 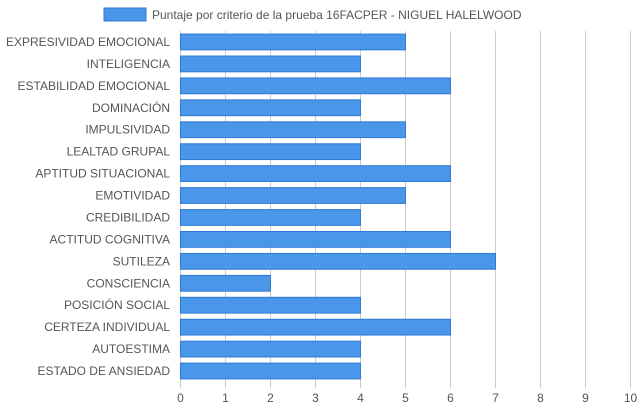 What do you see at coordinates (128, 283) in the screenshot?
I see `category-label-11: CONSCIENCIA` at bounding box center [128, 283].